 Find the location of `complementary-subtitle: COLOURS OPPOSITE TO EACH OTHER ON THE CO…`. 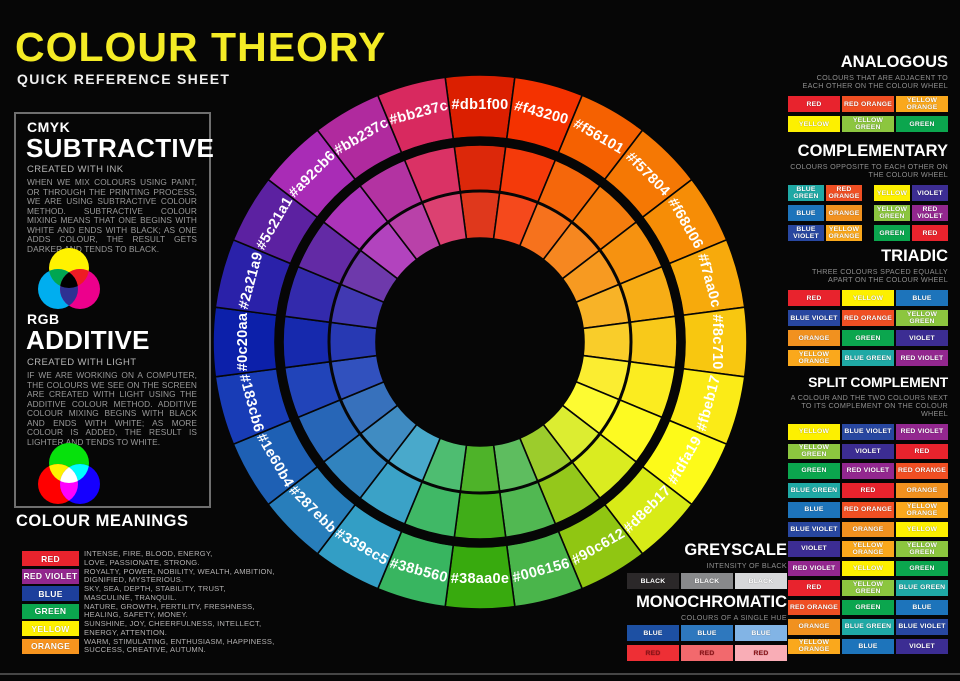

complementary-subtitle: COLOURS OPPOSITE TO EACH OTHER ON THE CO… is located at coordinates (869, 170).